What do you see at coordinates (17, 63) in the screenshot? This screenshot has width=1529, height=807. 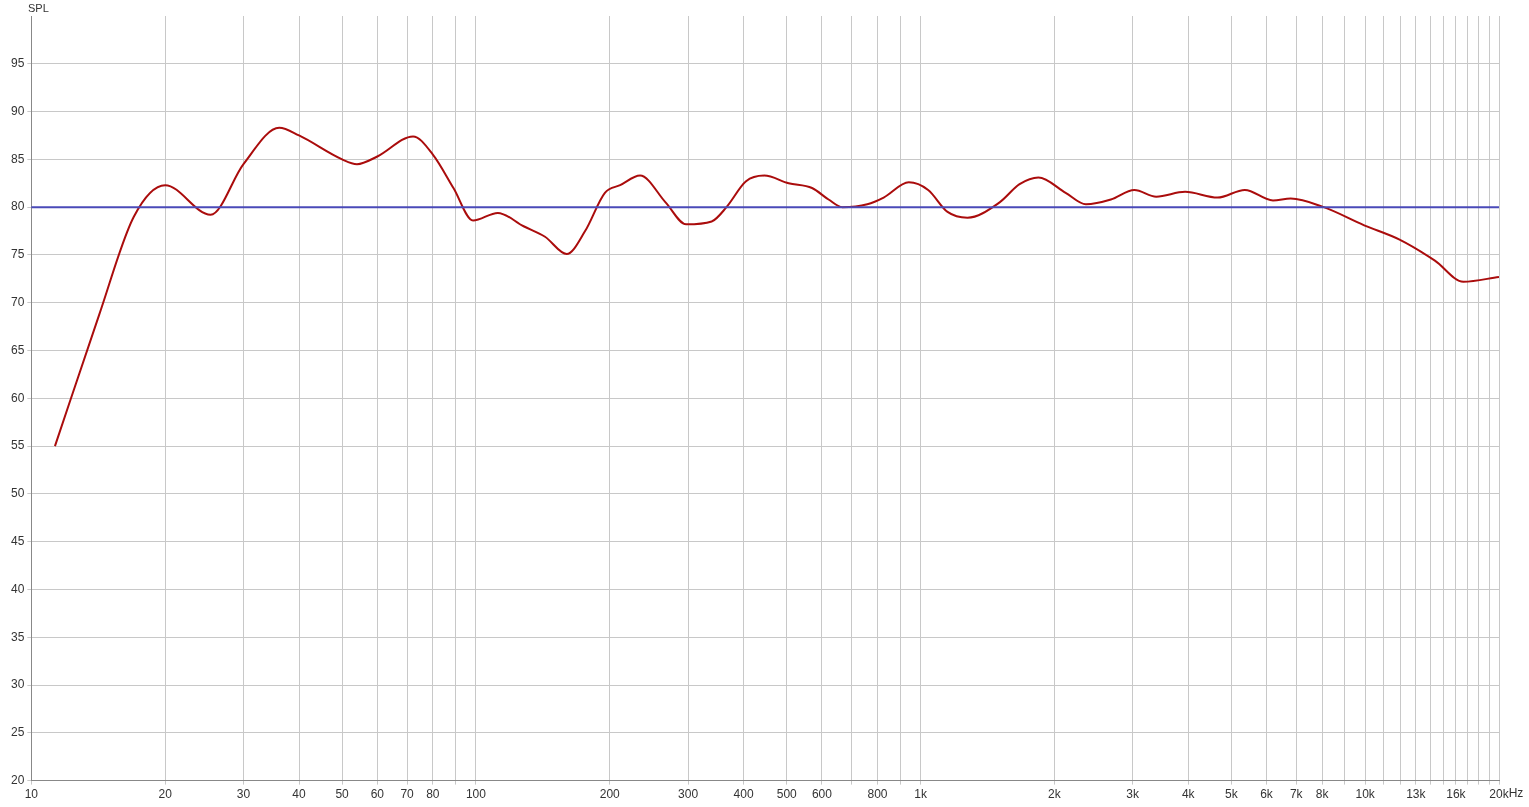 I see `y-tick-label: 95` at bounding box center [17, 63].